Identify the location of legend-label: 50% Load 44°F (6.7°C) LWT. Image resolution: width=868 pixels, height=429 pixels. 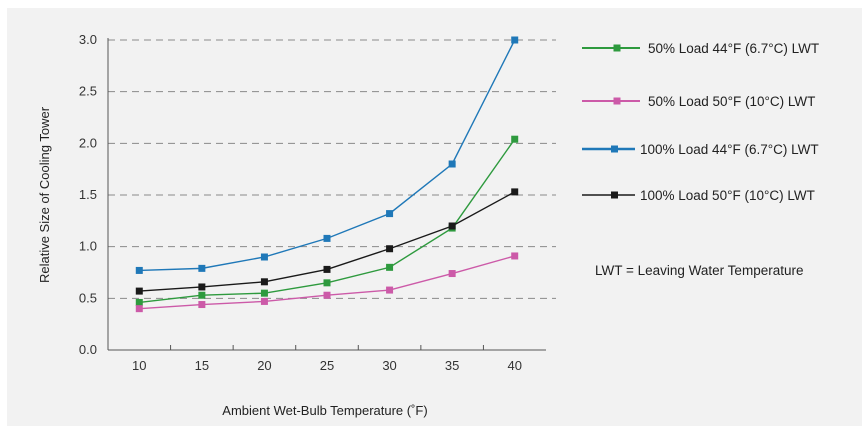
(733, 48).